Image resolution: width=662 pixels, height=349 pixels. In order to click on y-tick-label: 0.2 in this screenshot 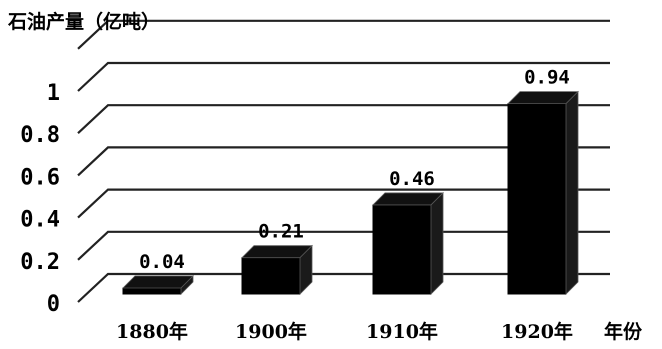, I will do `click(40, 262)`.